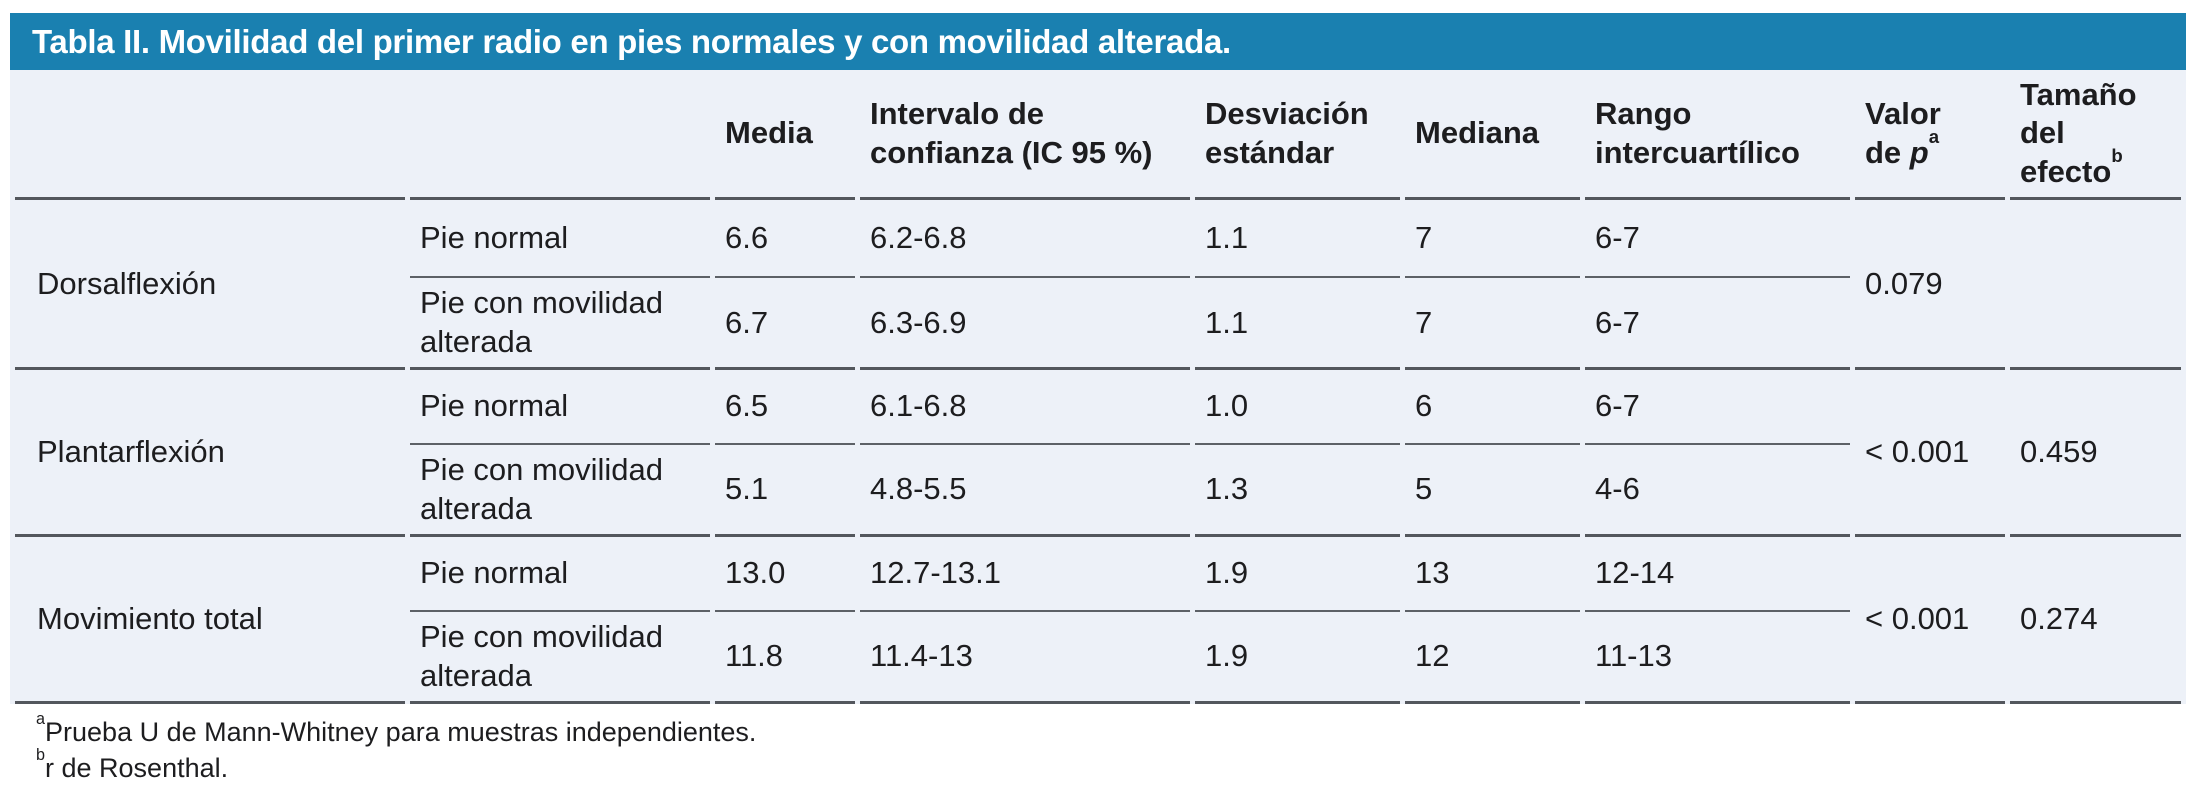 Image resolution: width=2196 pixels, height=786 pixels. I want to click on col-header-movement-empty, so click(210, 135).